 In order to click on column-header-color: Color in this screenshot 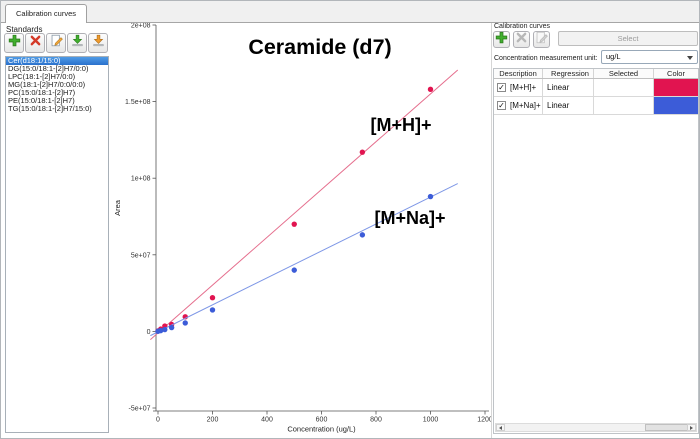, I will do `click(676, 73)`.